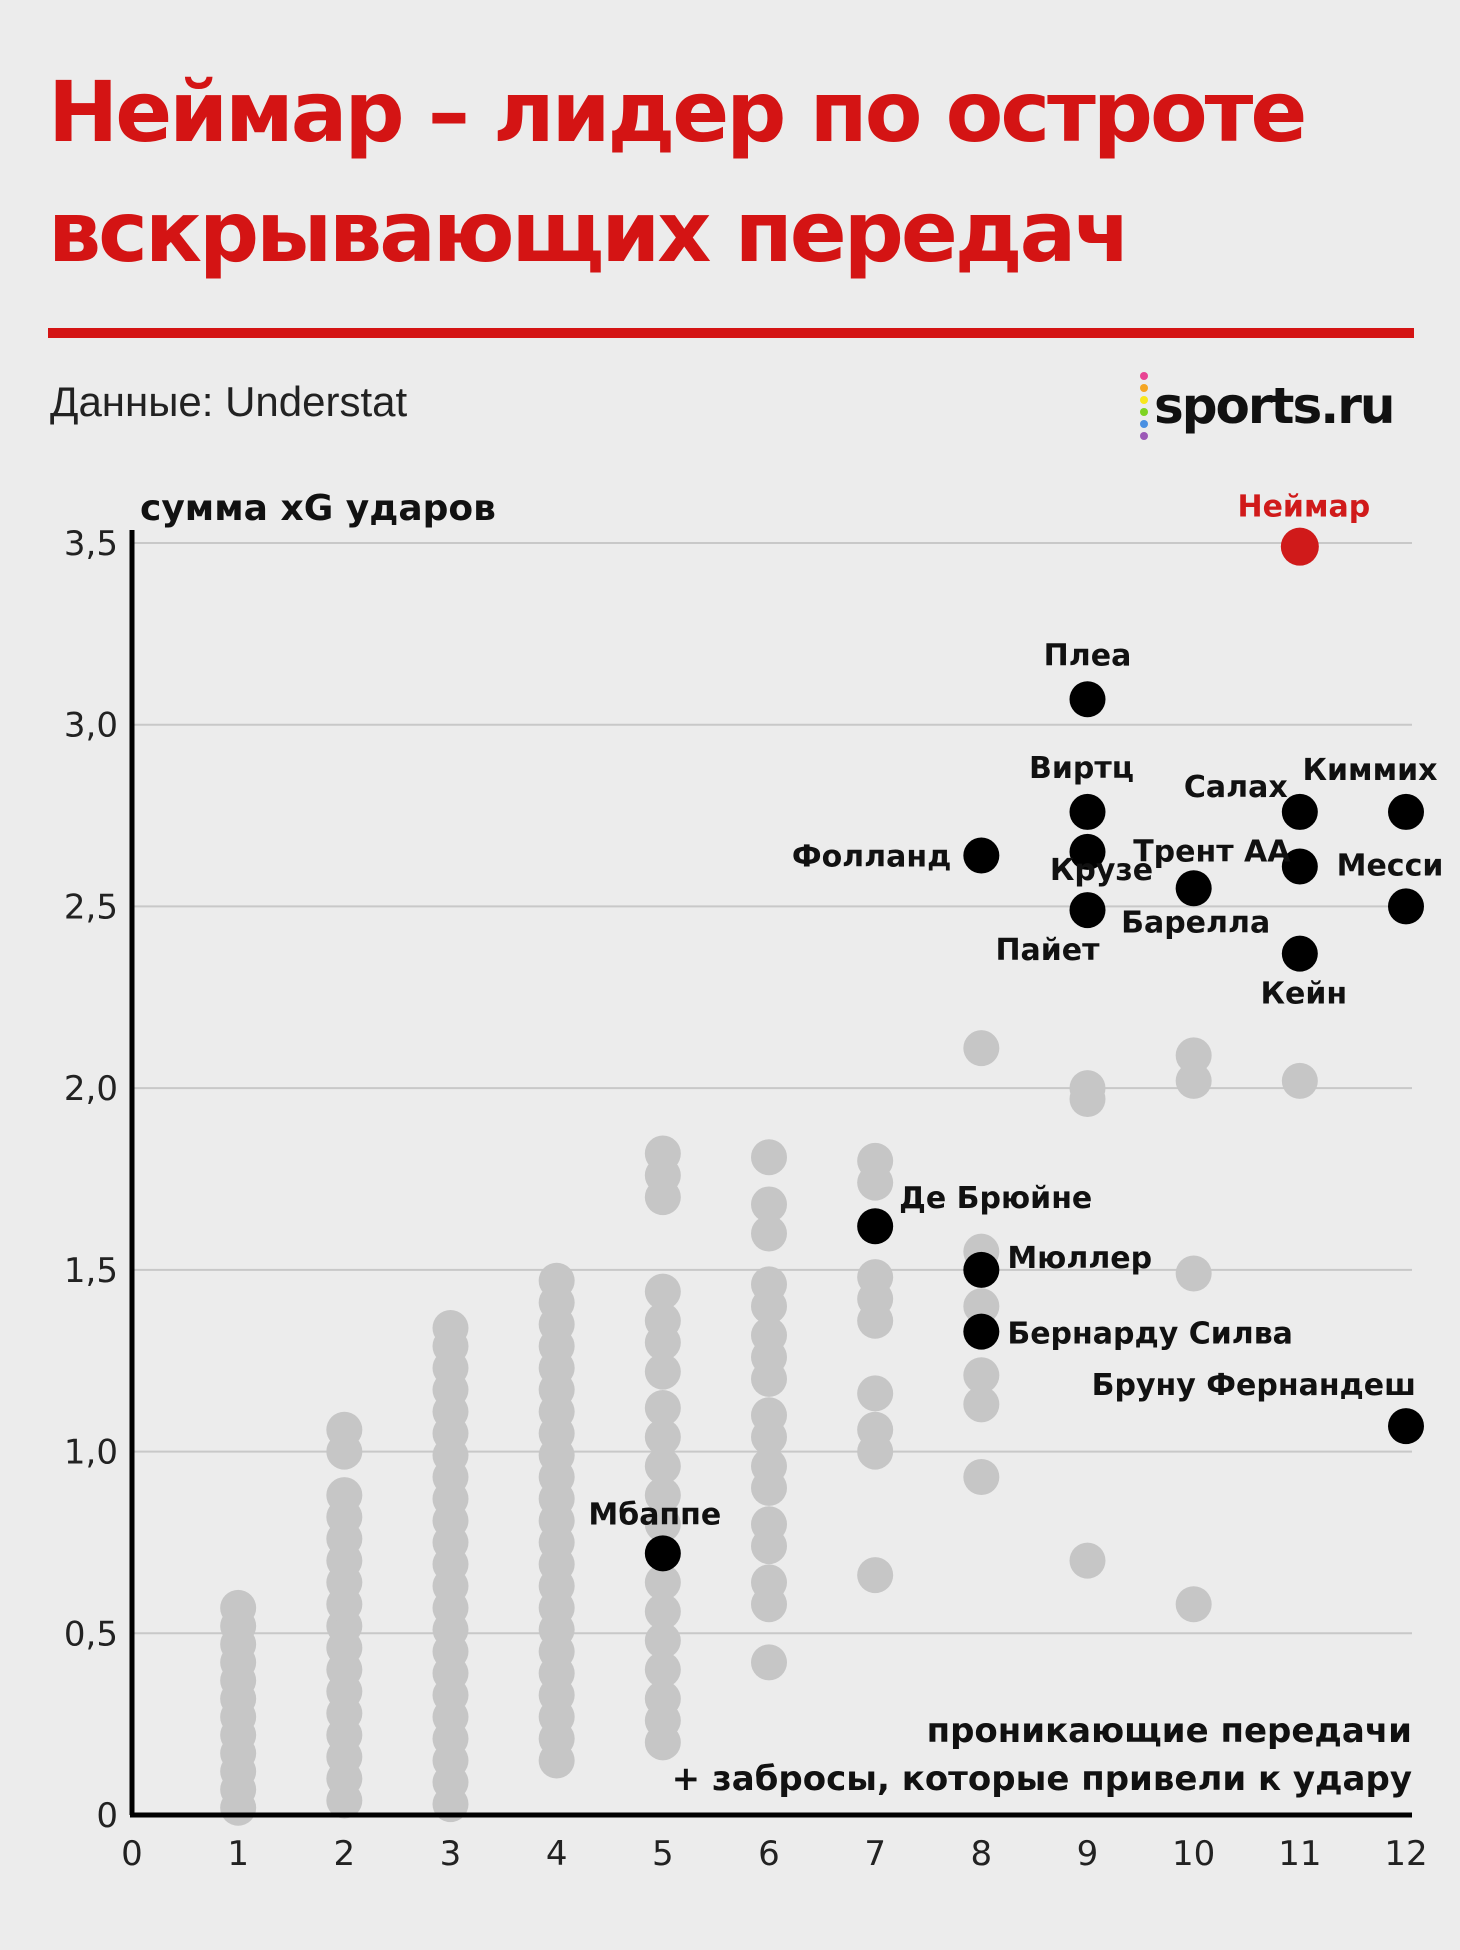 Image resolution: width=1460 pixels, height=1950 pixels. Describe the element at coordinates (1047, 950) in the screenshot. I see `point-label: Пайет` at that location.